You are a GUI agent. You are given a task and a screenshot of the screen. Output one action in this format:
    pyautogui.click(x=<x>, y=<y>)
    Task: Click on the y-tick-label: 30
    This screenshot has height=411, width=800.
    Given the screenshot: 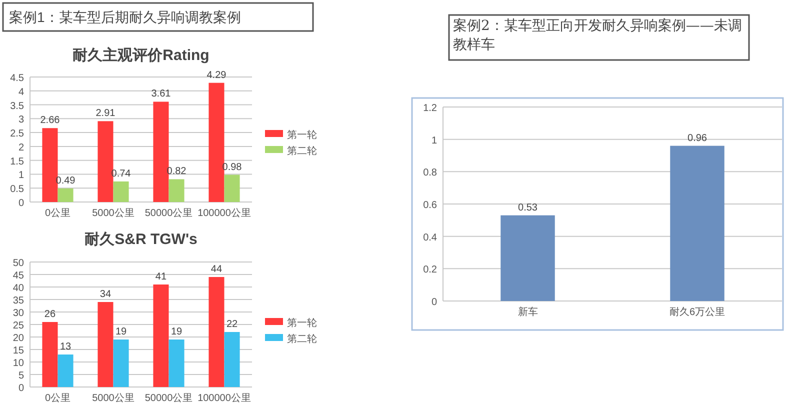 What is the action you would take?
    pyautogui.click(x=18, y=313)
    